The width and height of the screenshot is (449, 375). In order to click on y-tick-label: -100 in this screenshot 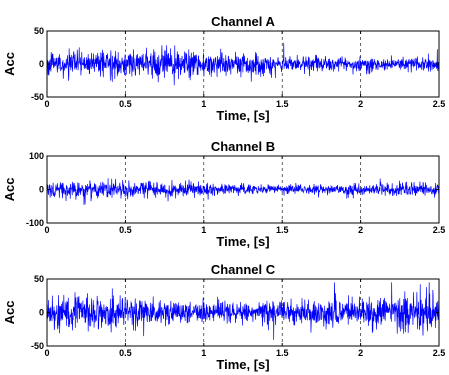, I will do `click(35, 223)`.